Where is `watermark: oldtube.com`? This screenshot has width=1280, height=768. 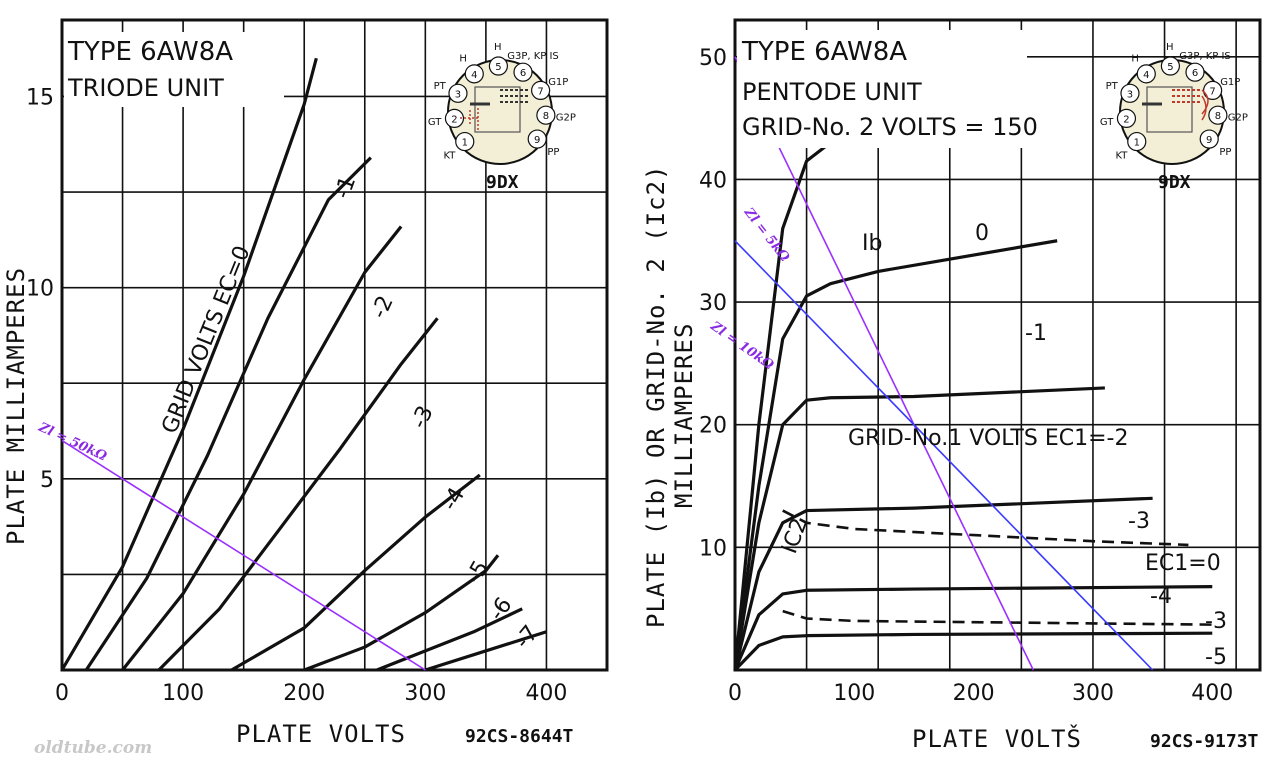 watermark: oldtube.com is located at coordinates (93, 748).